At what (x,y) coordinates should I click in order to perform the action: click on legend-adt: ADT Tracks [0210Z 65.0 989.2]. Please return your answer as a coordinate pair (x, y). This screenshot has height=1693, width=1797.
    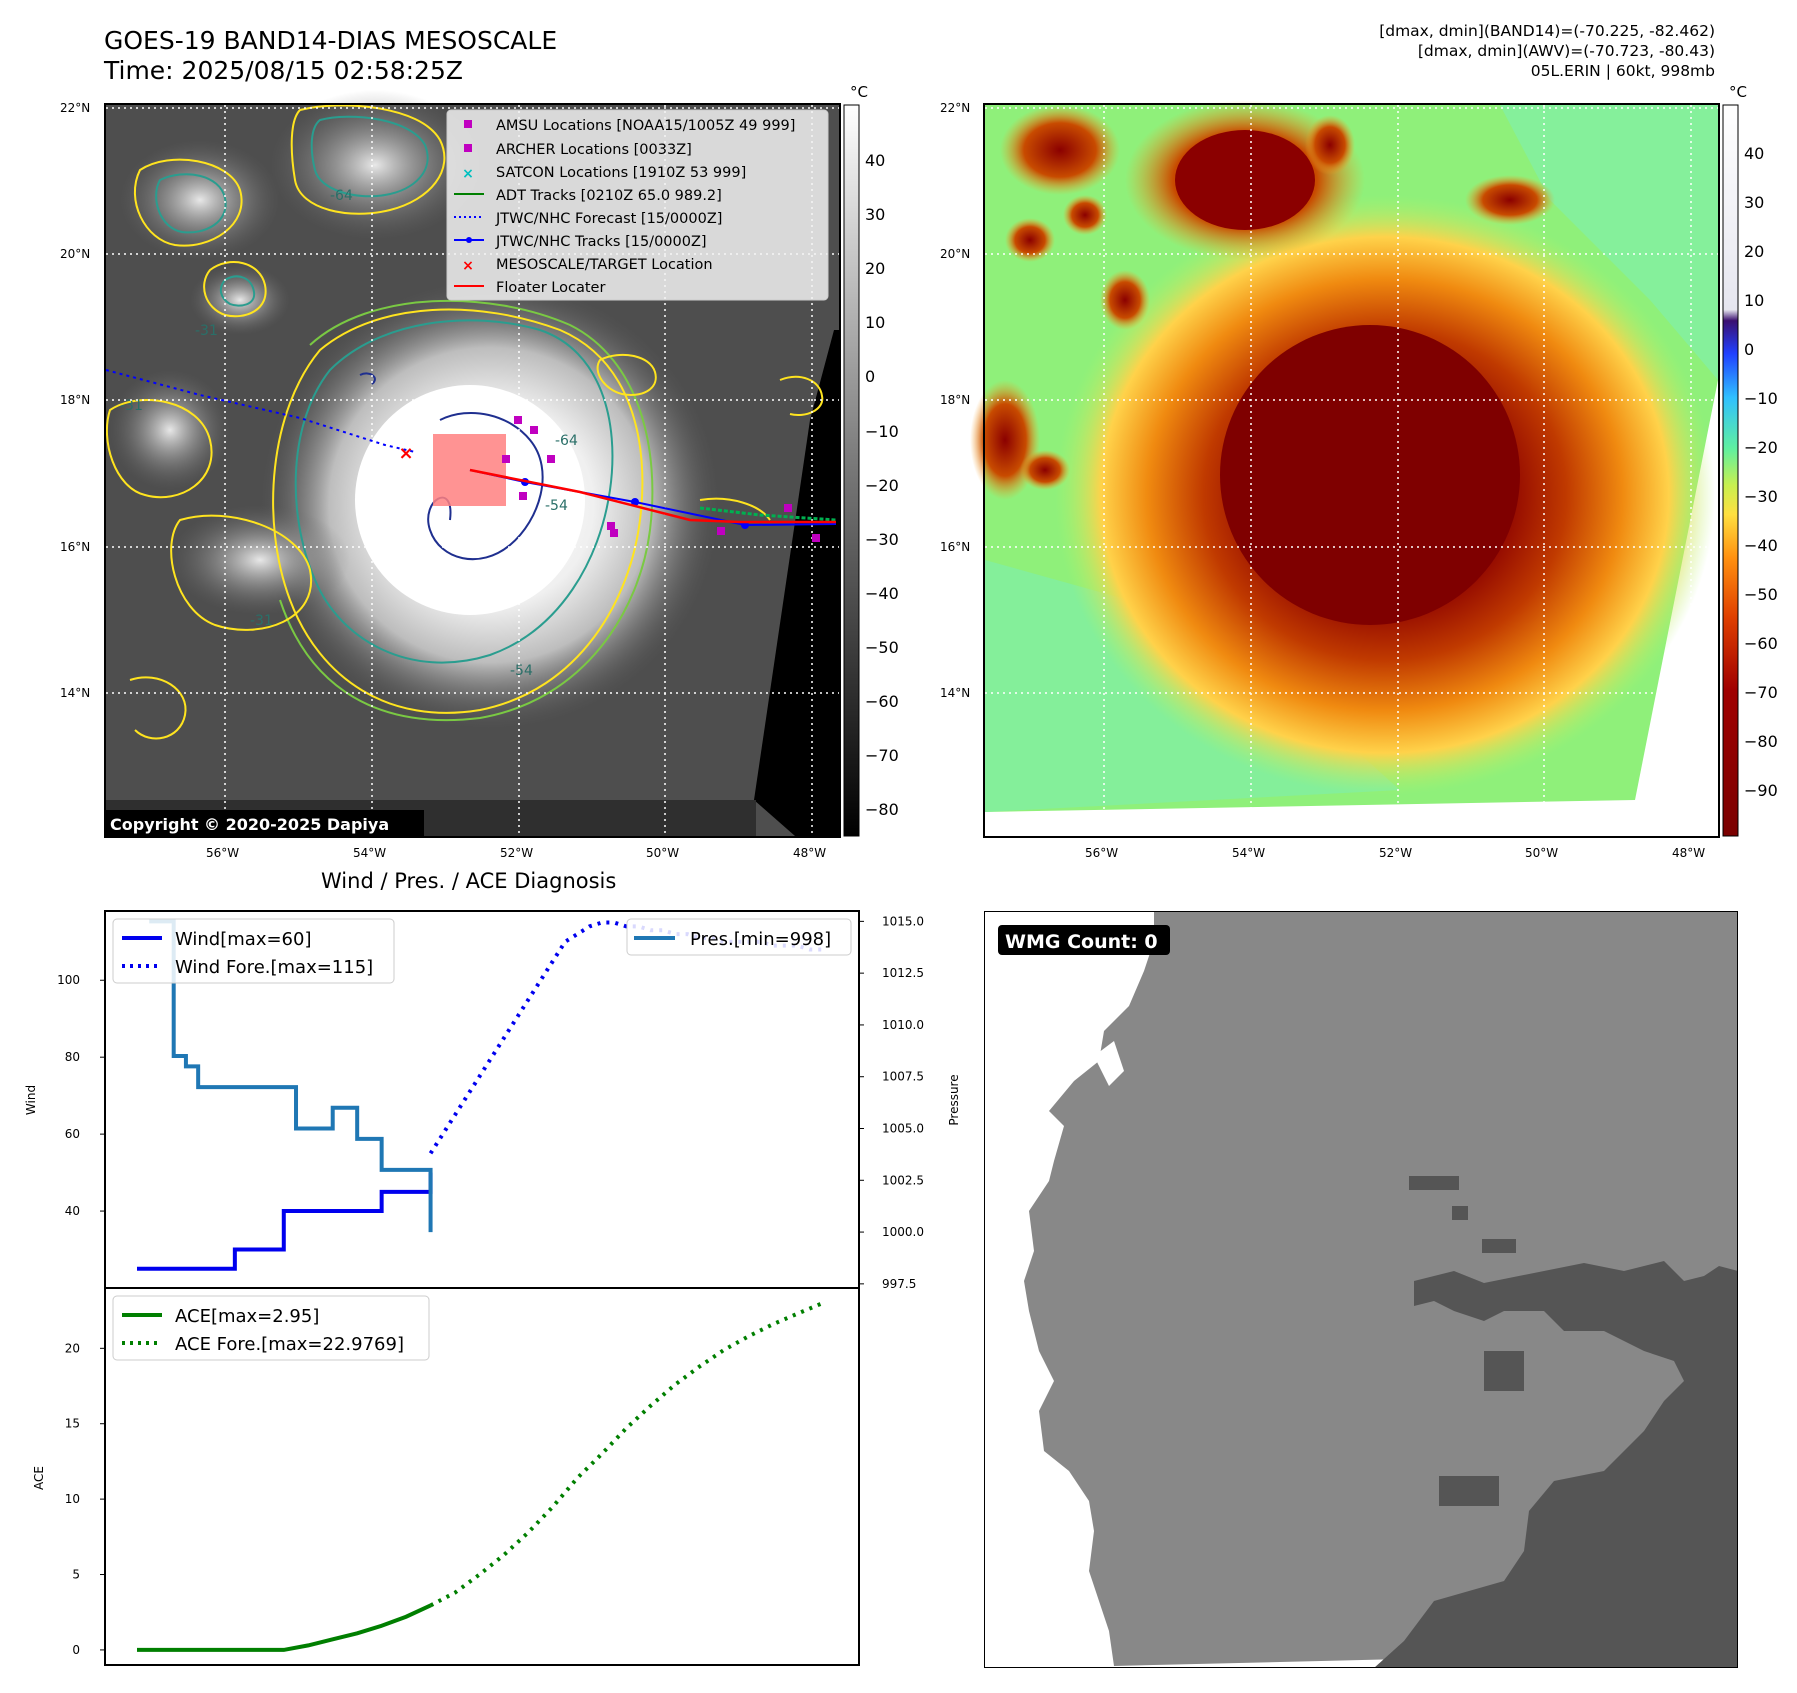
    Looking at the image, I should click on (609, 196).